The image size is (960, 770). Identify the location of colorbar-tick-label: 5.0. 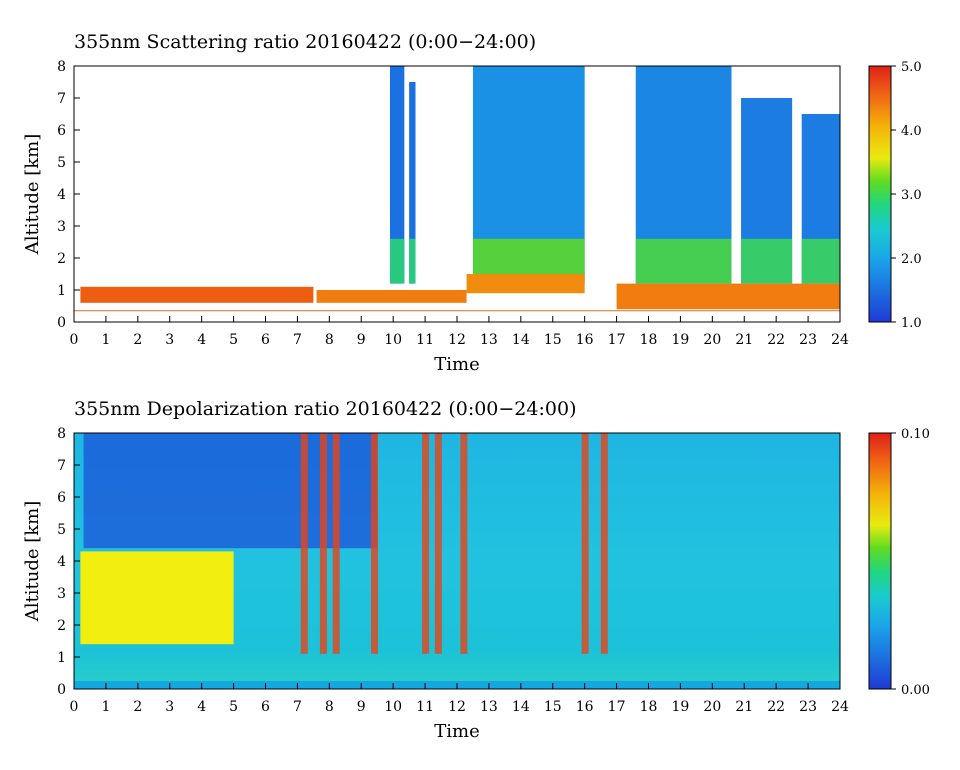
(911, 67).